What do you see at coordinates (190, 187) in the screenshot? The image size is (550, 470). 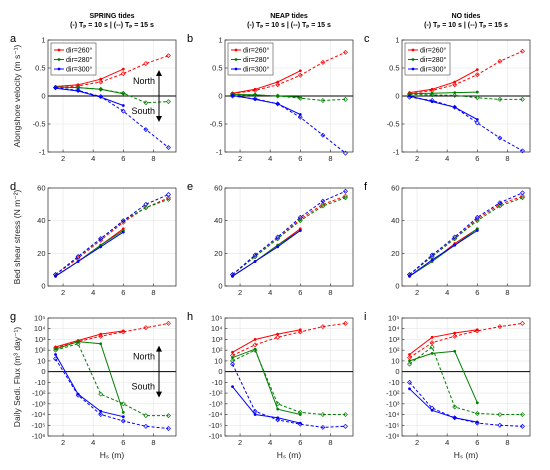 I see `panel-letter: e` at bounding box center [190, 187].